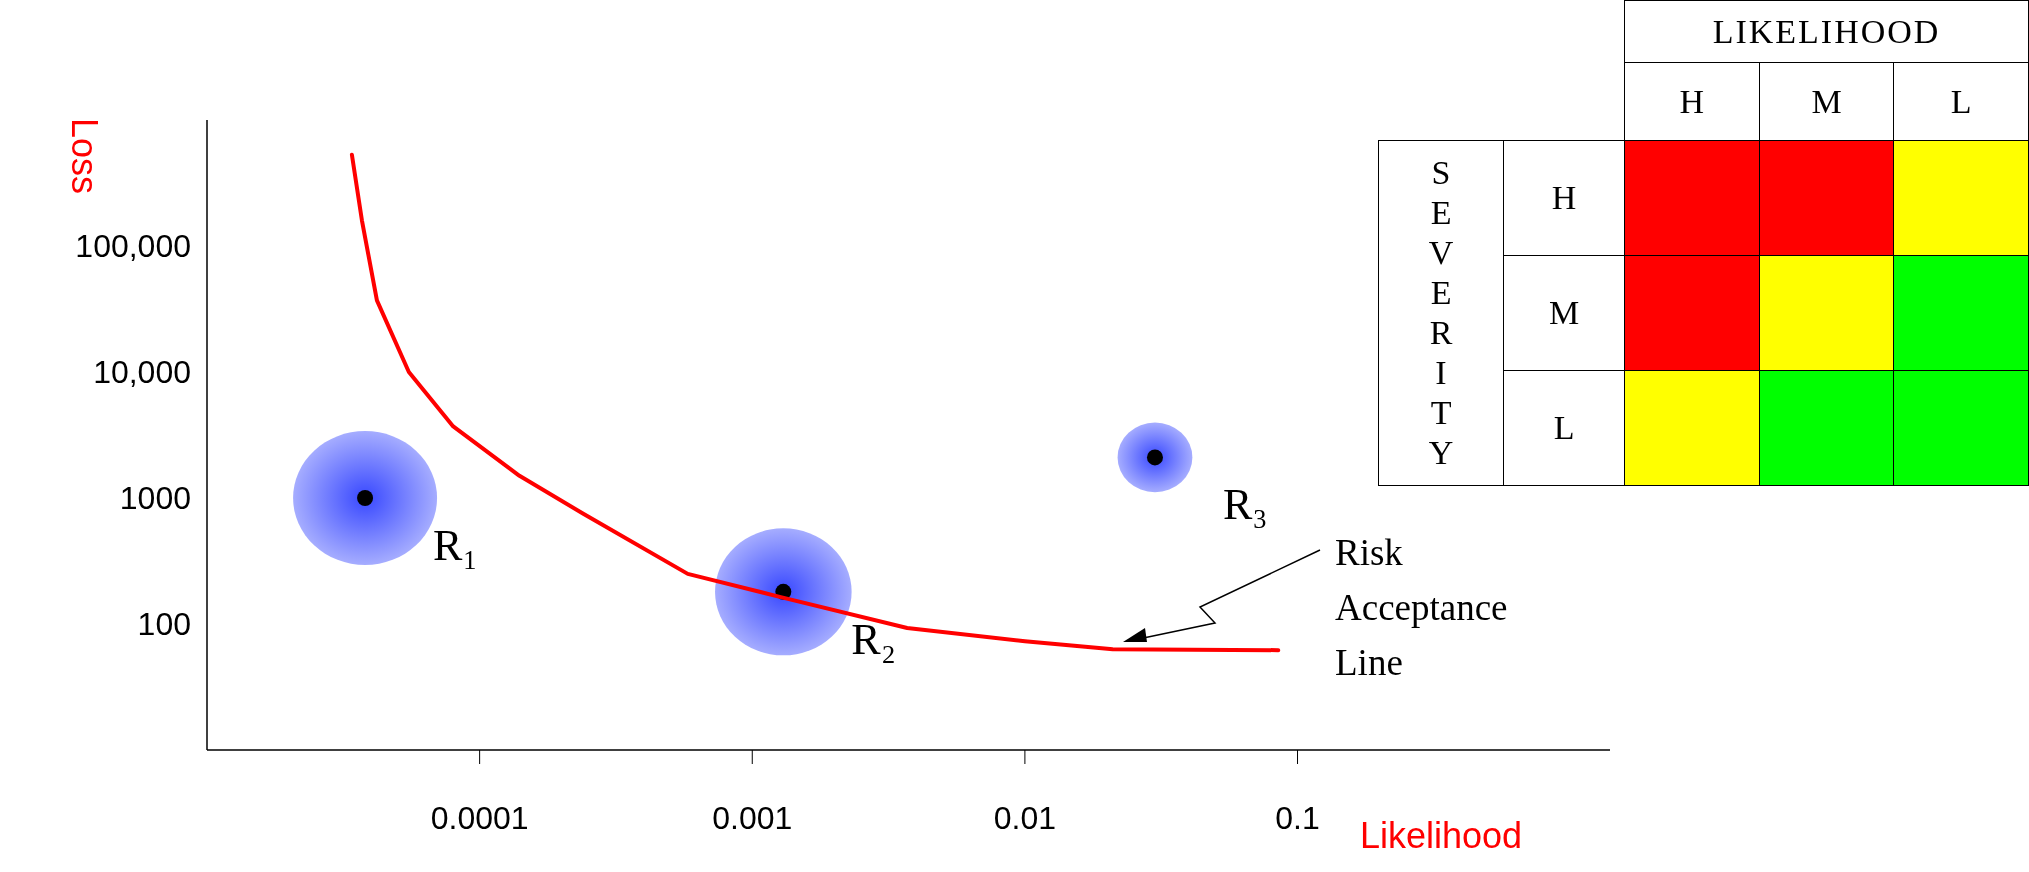  I want to click on y-tick-label: 100,000, so click(133, 246).